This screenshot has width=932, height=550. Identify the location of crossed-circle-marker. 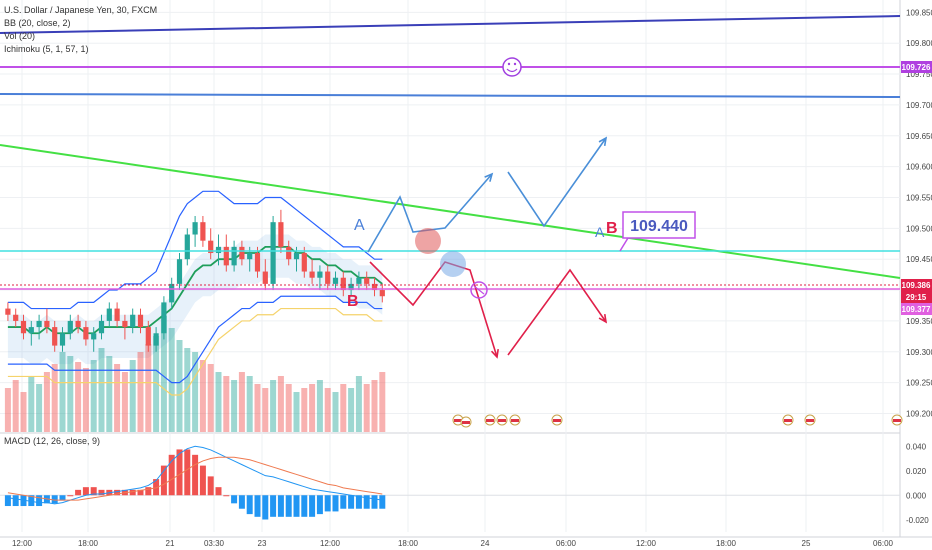
(479, 290).